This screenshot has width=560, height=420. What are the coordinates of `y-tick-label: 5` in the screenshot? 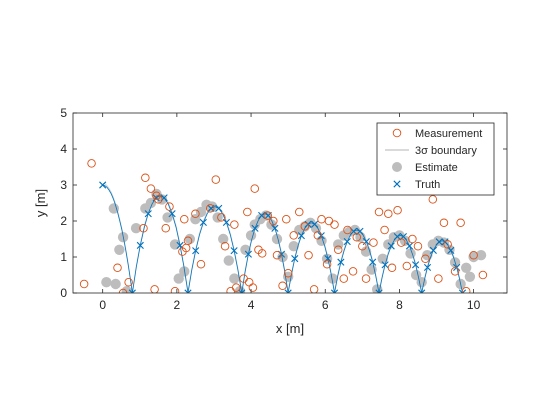 It's located at (63, 113).